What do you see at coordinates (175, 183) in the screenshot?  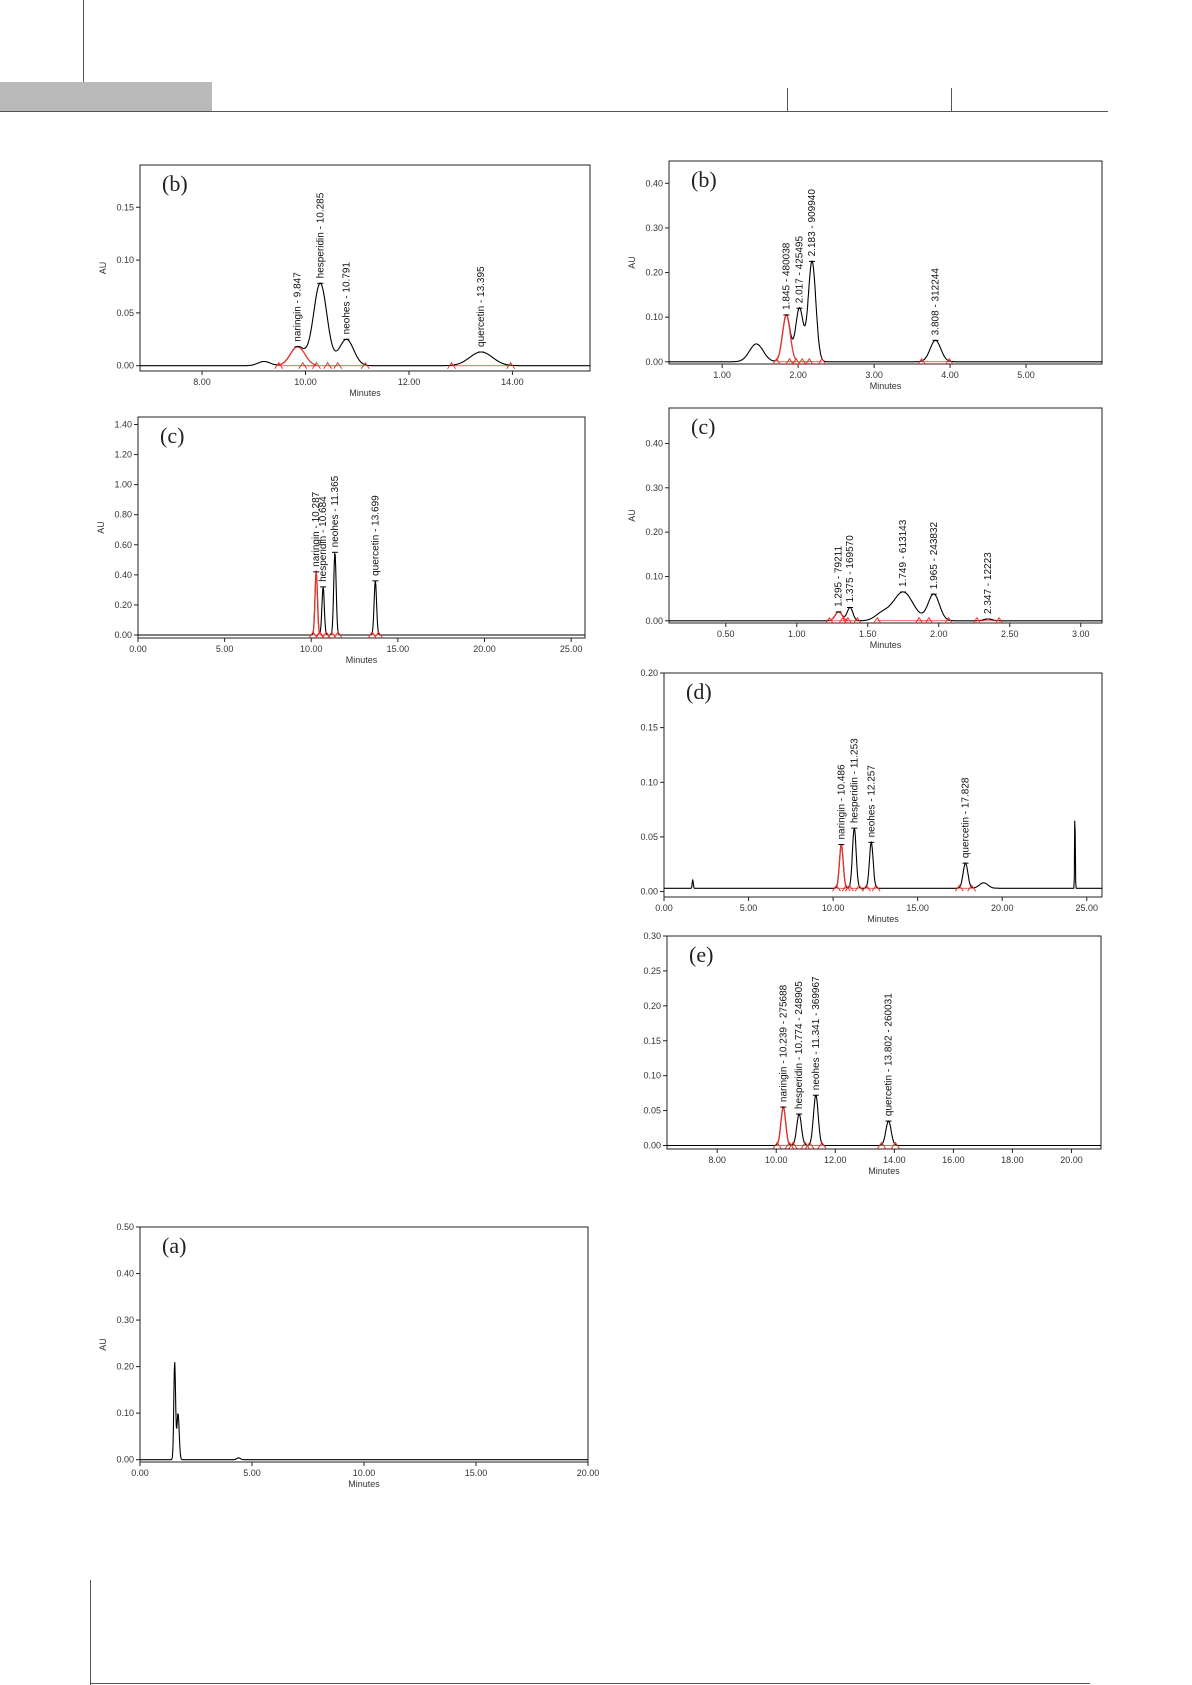 I see `panel-label: (b)` at bounding box center [175, 183].